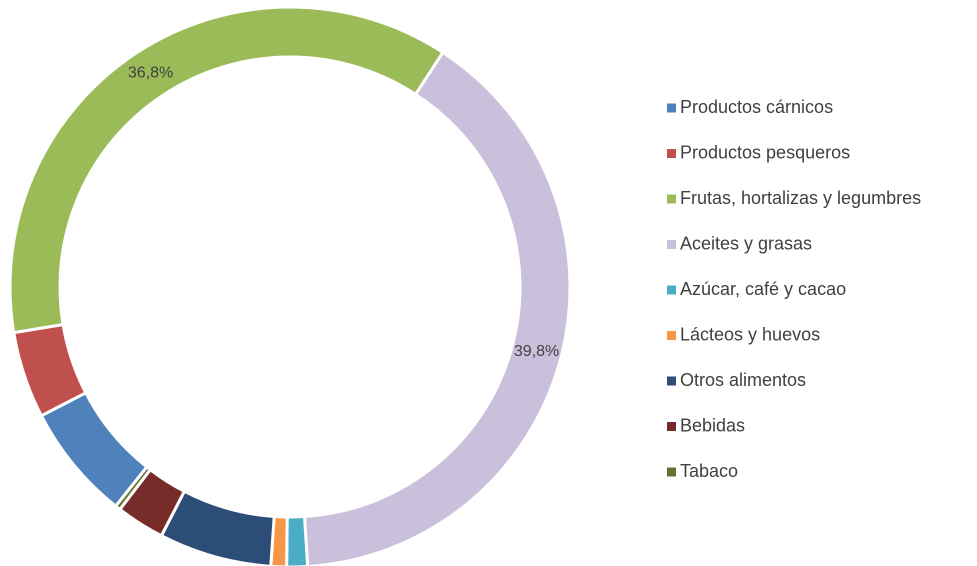 This screenshot has width=977, height=566. What do you see at coordinates (536, 351) in the screenshot?
I see `data-label: 39,8%` at bounding box center [536, 351].